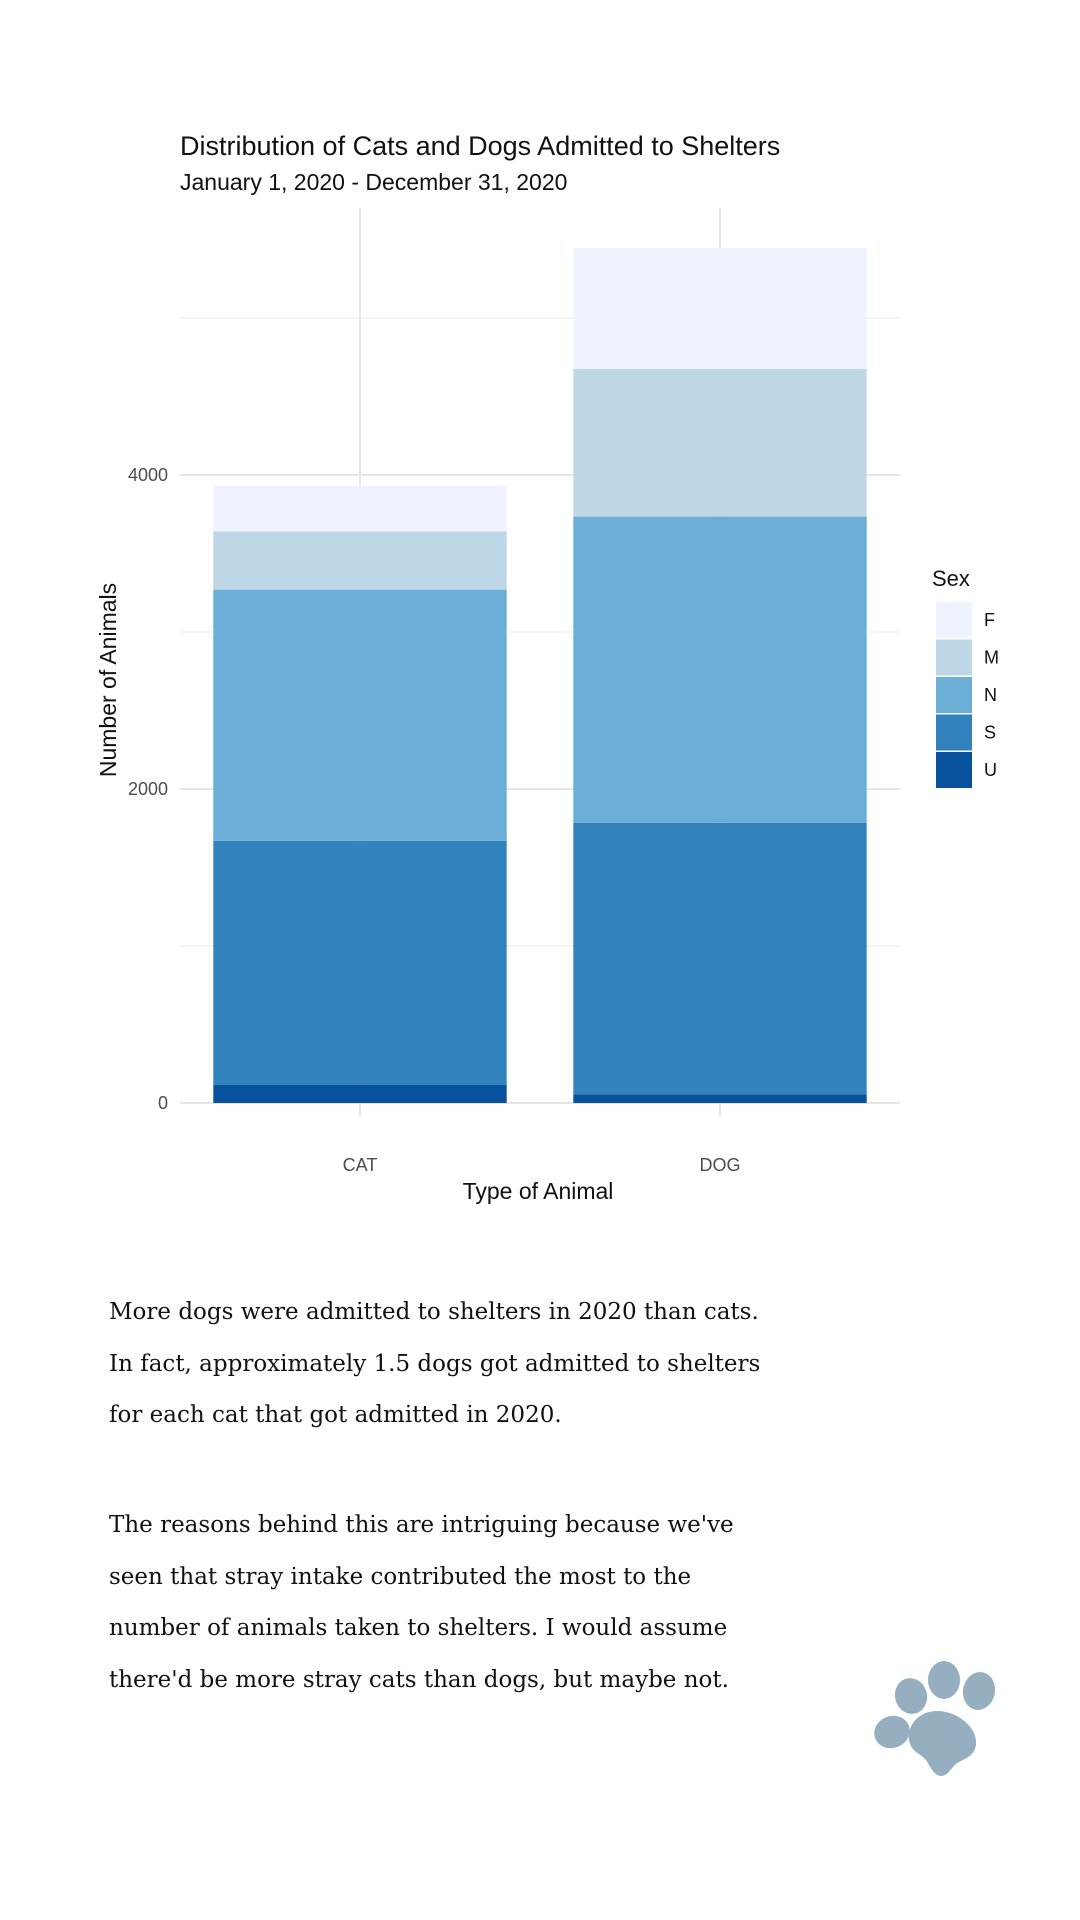 This screenshot has height=1920, width=1080. I want to click on legend-label-f: F, so click(989, 620).